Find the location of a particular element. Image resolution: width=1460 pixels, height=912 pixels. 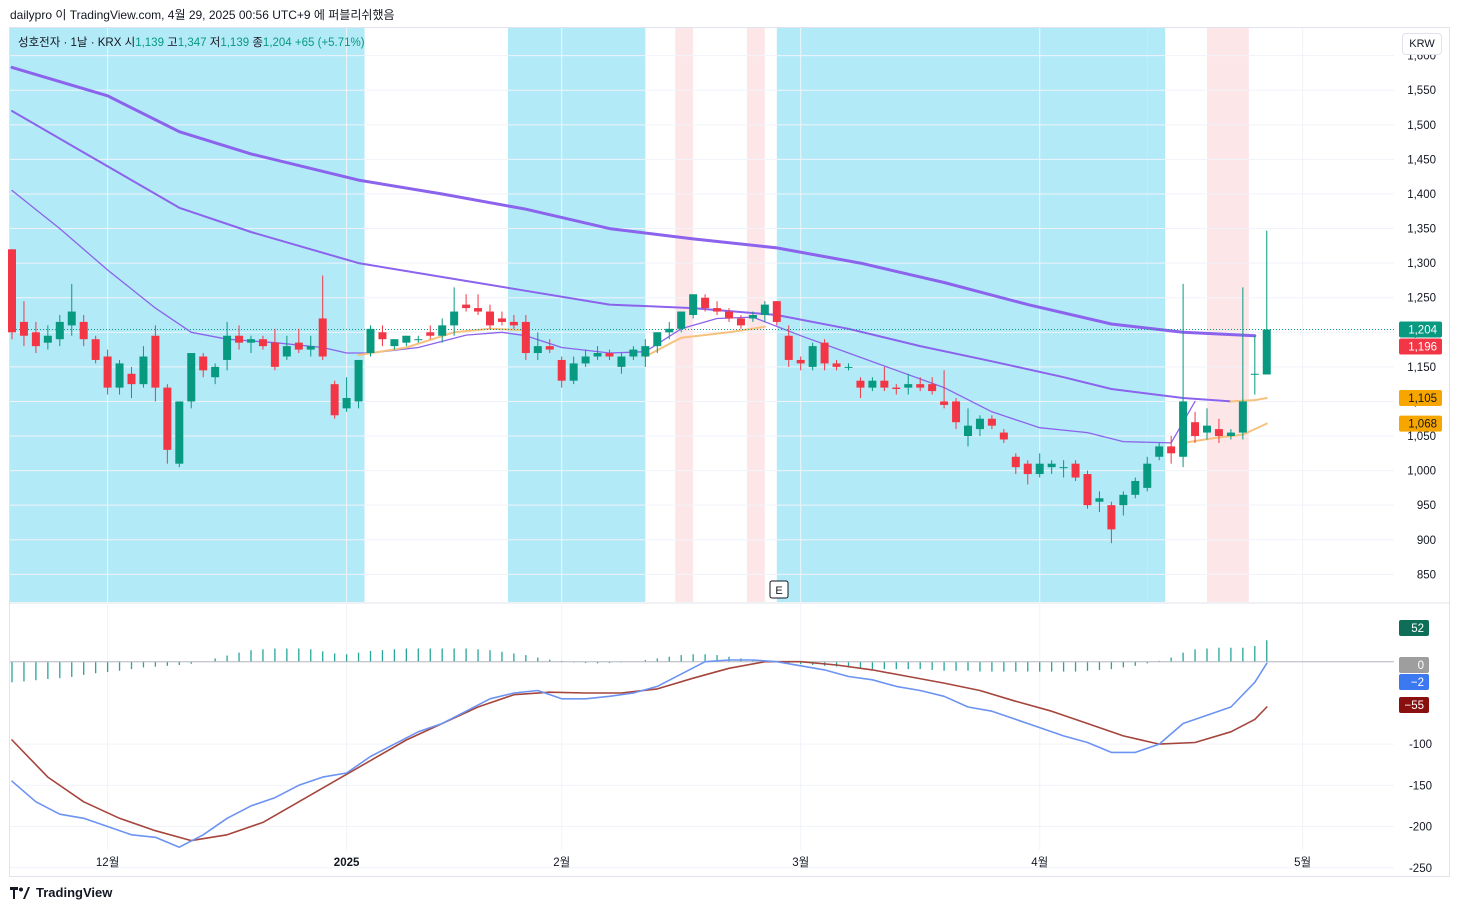

price-axis-label: 1,500 is located at coordinates (1421, 126).